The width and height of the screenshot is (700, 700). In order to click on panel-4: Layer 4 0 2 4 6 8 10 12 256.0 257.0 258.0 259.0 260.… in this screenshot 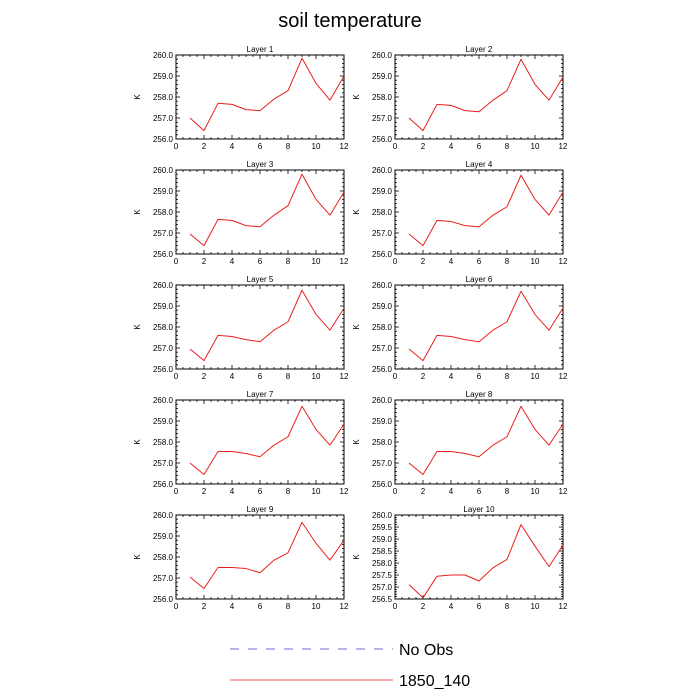, I will do `click(460, 213)`.